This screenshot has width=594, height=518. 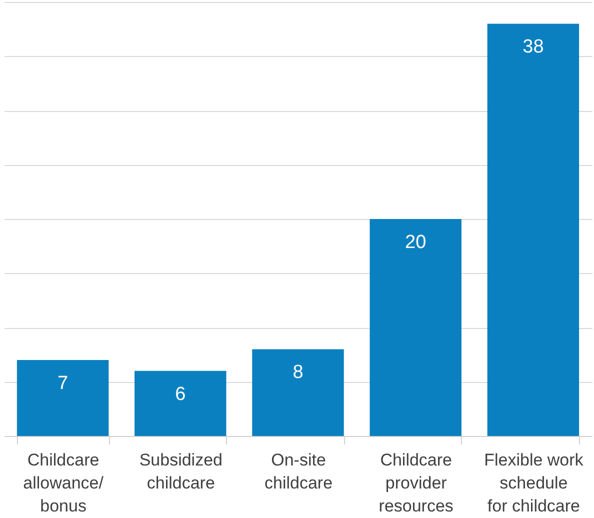 What do you see at coordinates (63, 483) in the screenshot?
I see `x-tick-label: Childcare allowance/ bonus` at bounding box center [63, 483].